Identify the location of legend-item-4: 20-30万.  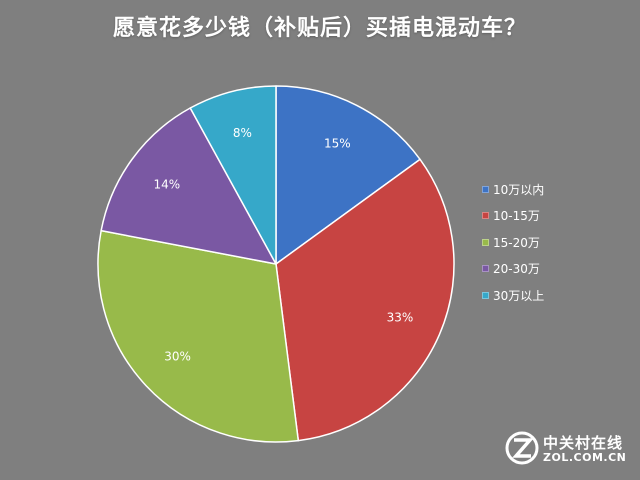
(513, 269).